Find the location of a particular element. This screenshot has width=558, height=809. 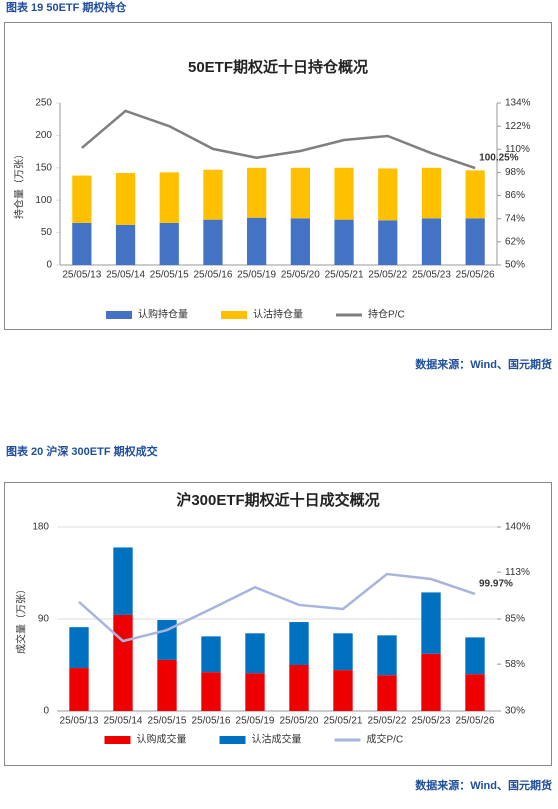

y2-tick-label: 113% is located at coordinates (517, 572).